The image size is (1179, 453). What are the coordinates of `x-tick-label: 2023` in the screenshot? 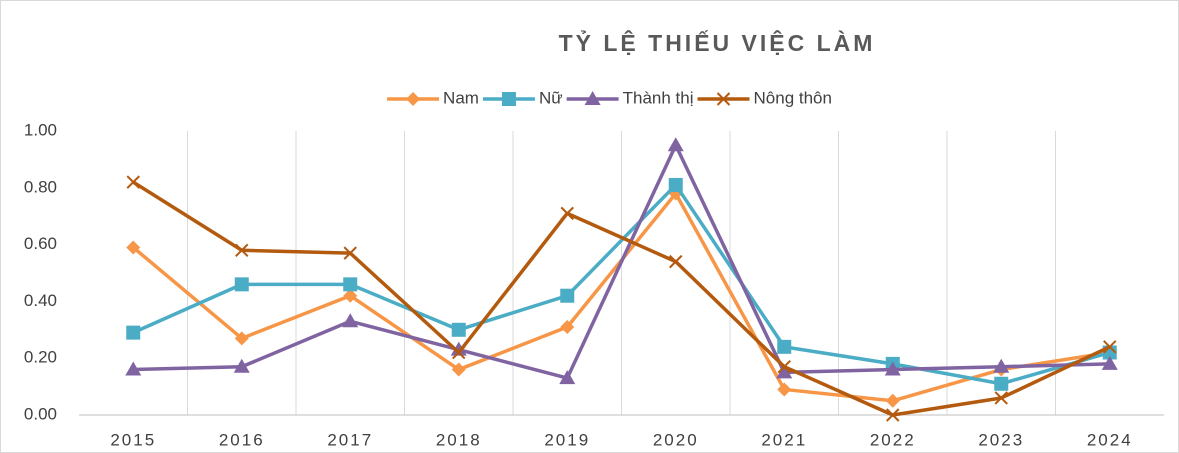 It's located at (1001, 439).